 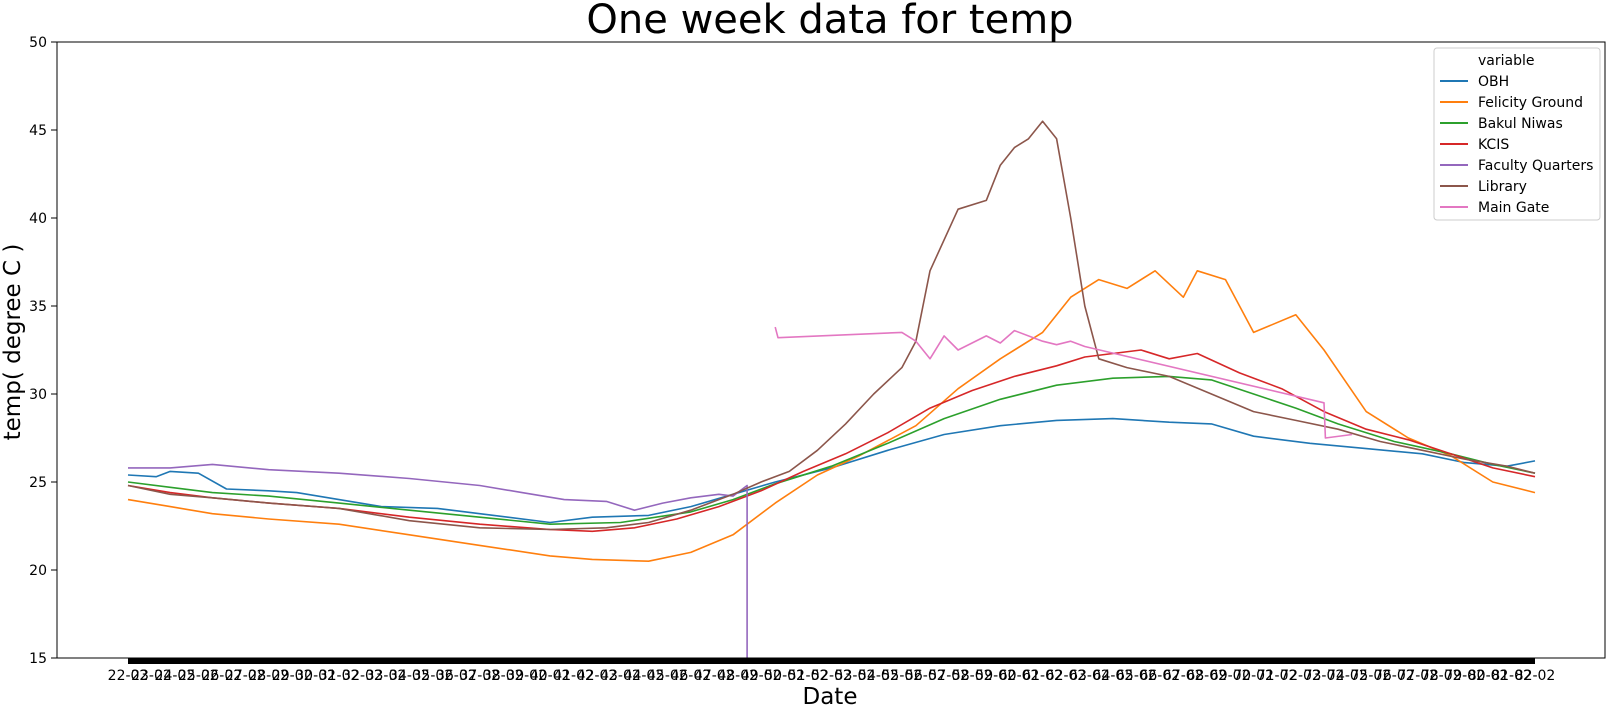 I want to click on x-tick-band, so click(x=831, y=661).